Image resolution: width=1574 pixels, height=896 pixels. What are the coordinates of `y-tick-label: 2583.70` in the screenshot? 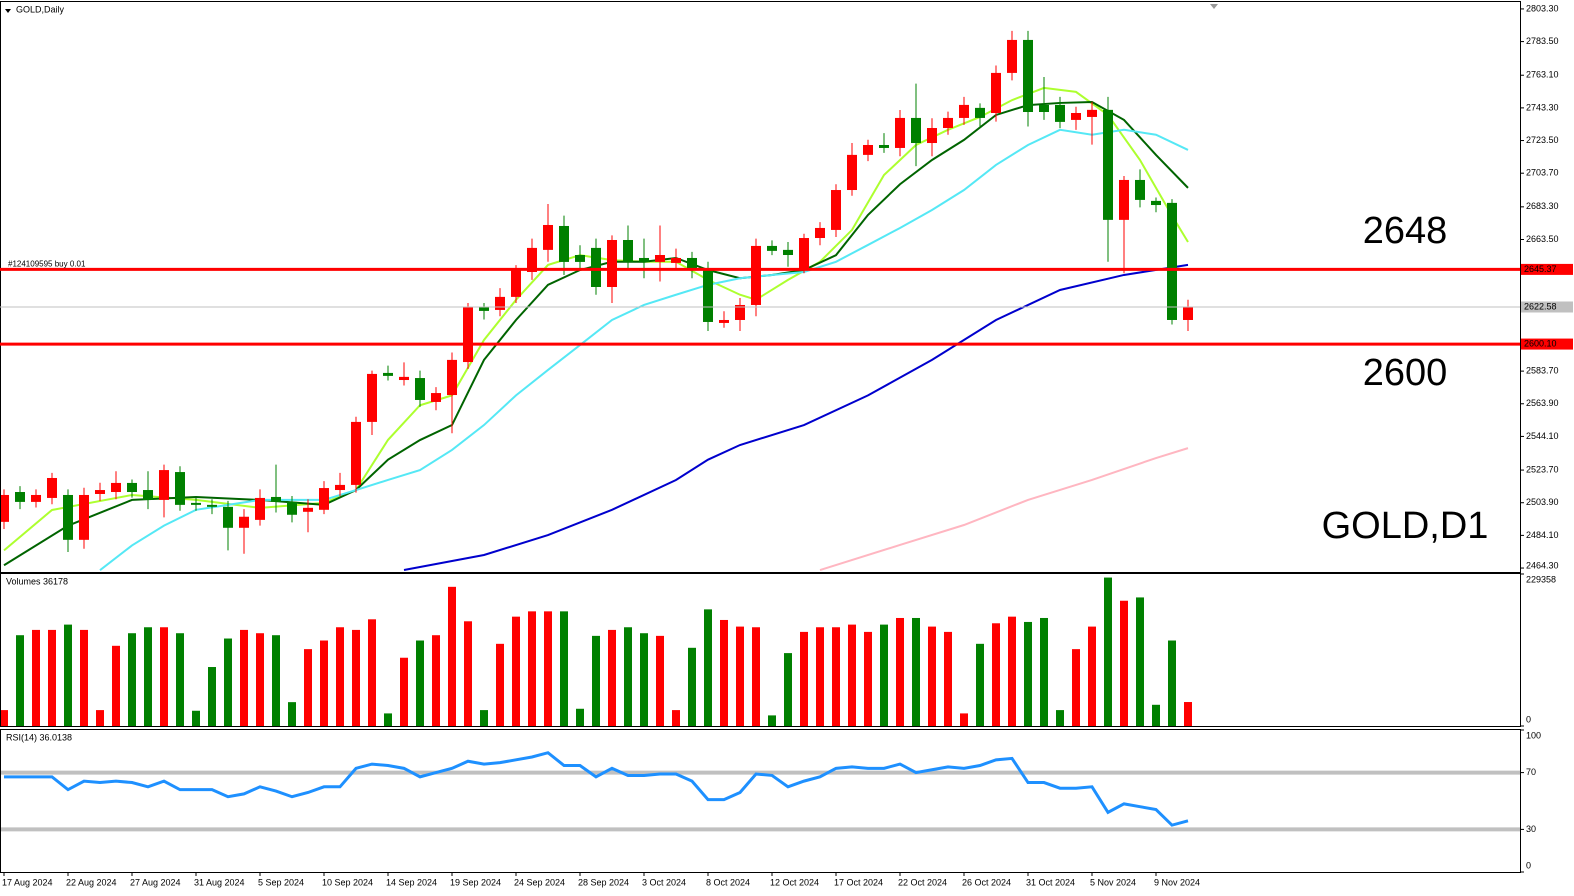 It's located at (1542, 370).